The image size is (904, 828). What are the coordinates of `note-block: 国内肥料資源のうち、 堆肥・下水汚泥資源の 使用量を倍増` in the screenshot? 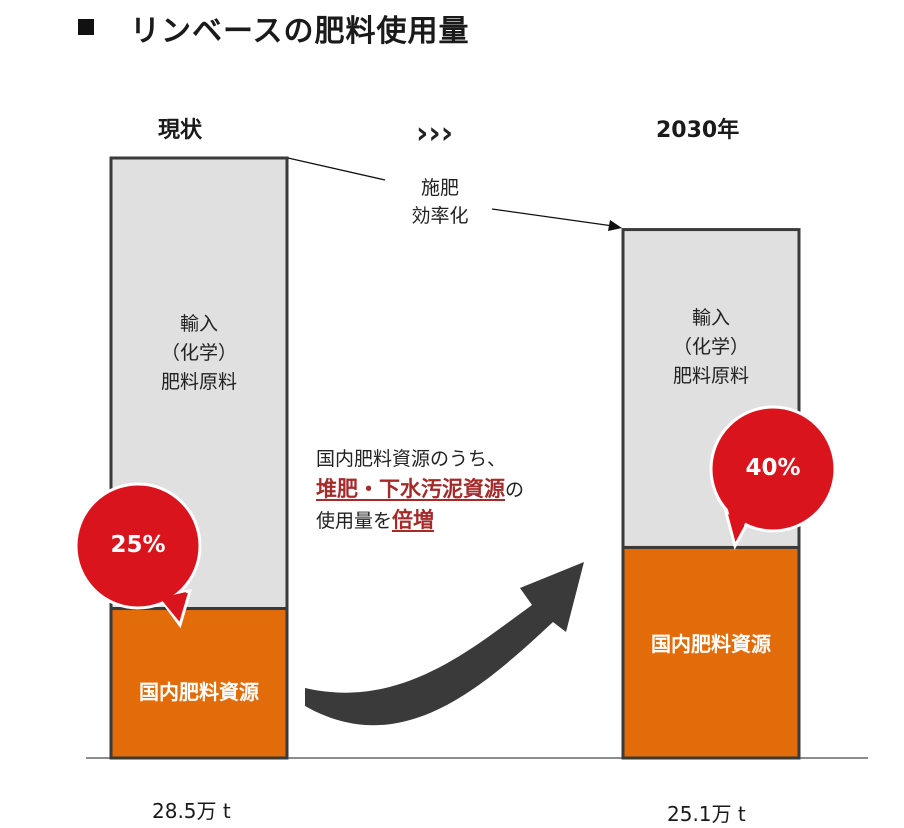 It's located at (420, 490).